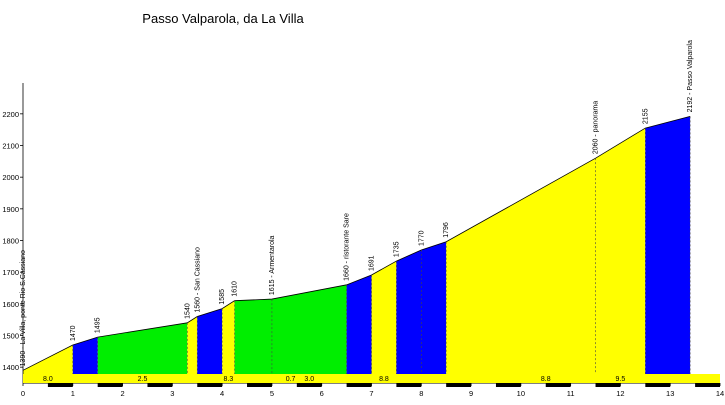 This screenshot has width=725, height=405. What do you see at coordinates (645, 116) in the screenshot?
I see `waypoint-label-15: 2155` at bounding box center [645, 116].